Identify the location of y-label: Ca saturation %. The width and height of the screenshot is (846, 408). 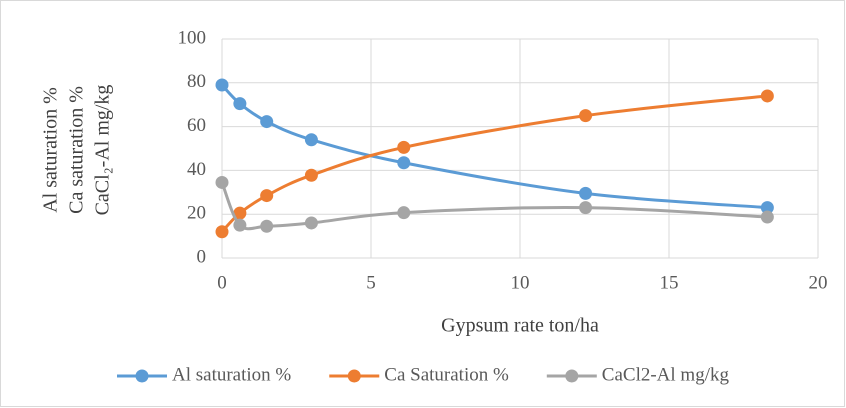
(77, 150).